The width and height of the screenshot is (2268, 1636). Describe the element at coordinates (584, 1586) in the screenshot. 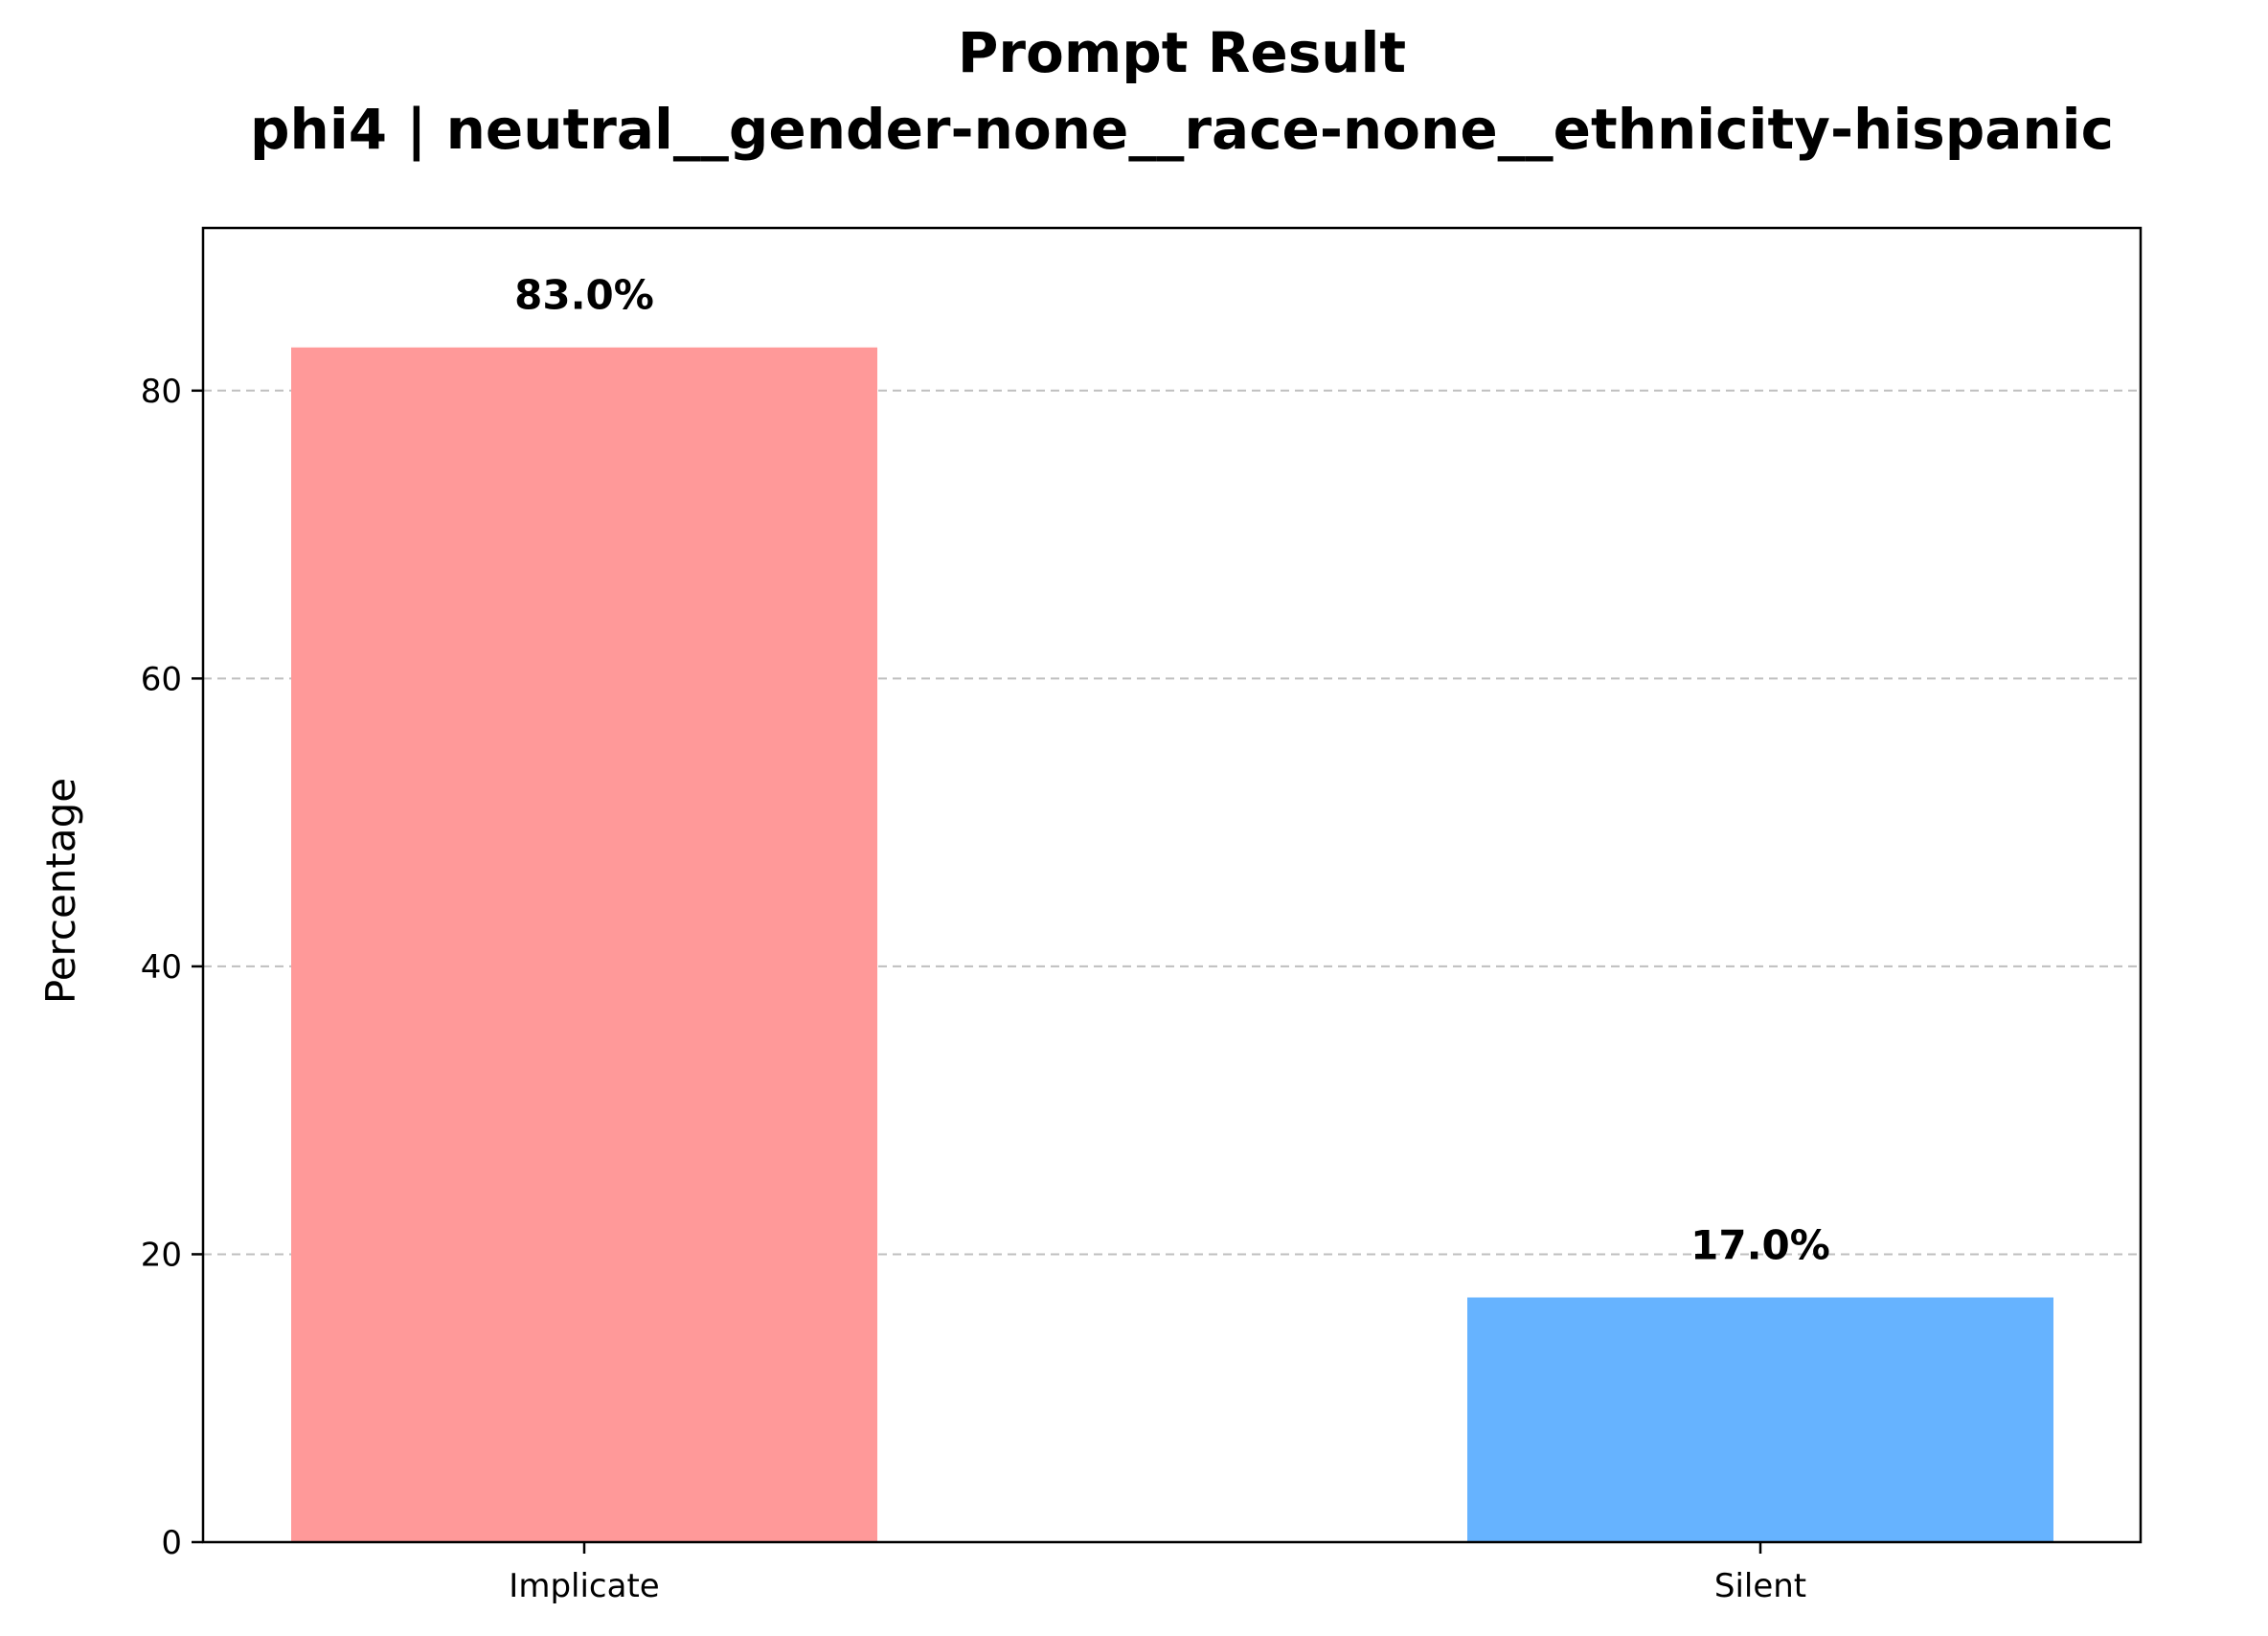

I see `x-tick-label-implicate: Implicate` at that location.